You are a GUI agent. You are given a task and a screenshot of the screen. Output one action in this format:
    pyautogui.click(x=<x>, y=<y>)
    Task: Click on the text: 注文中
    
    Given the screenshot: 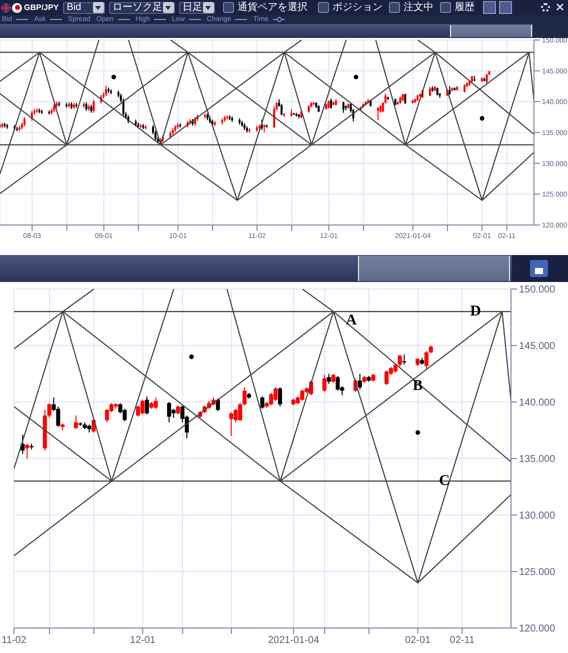 What is the action you would take?
    pyautogui.click(x=419, y=8)
    